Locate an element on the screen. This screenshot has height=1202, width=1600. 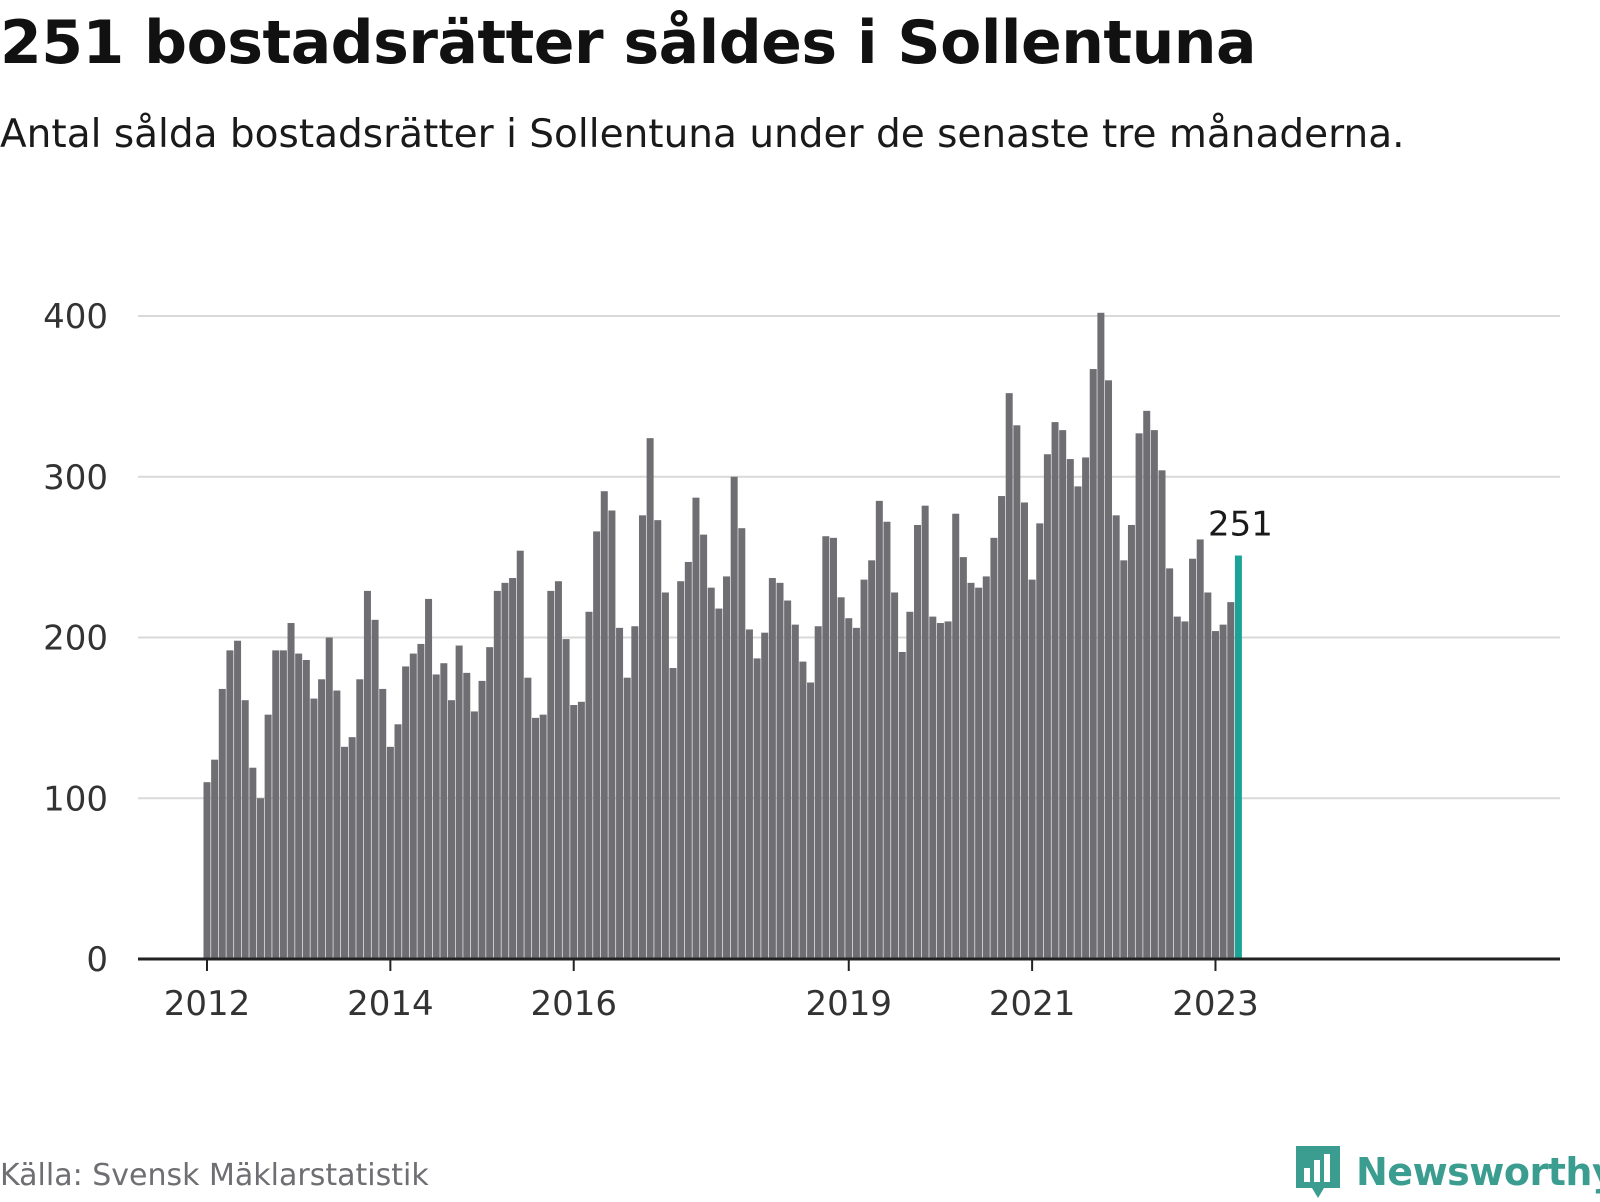
newsworthy-logo-icon is located at coordinates (1318, 1172).